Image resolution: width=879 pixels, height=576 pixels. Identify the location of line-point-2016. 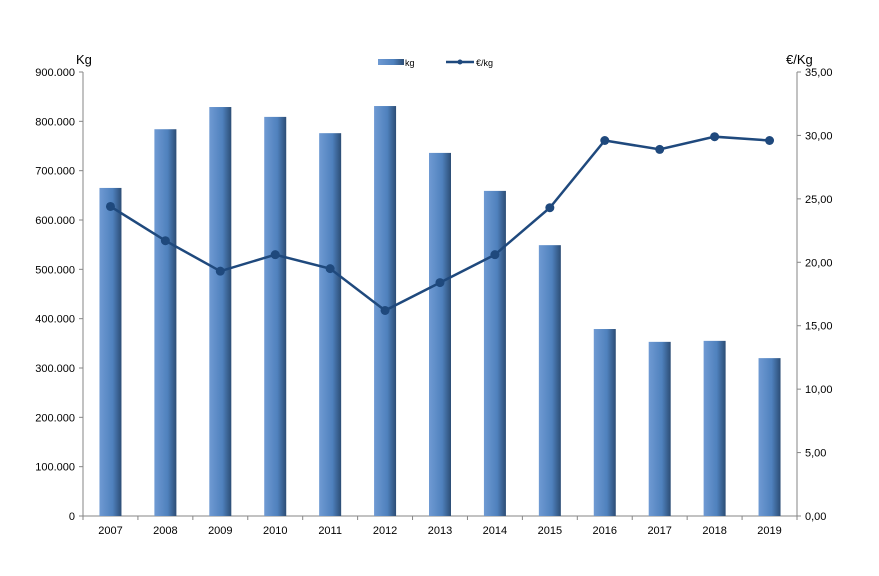
(605, 141).